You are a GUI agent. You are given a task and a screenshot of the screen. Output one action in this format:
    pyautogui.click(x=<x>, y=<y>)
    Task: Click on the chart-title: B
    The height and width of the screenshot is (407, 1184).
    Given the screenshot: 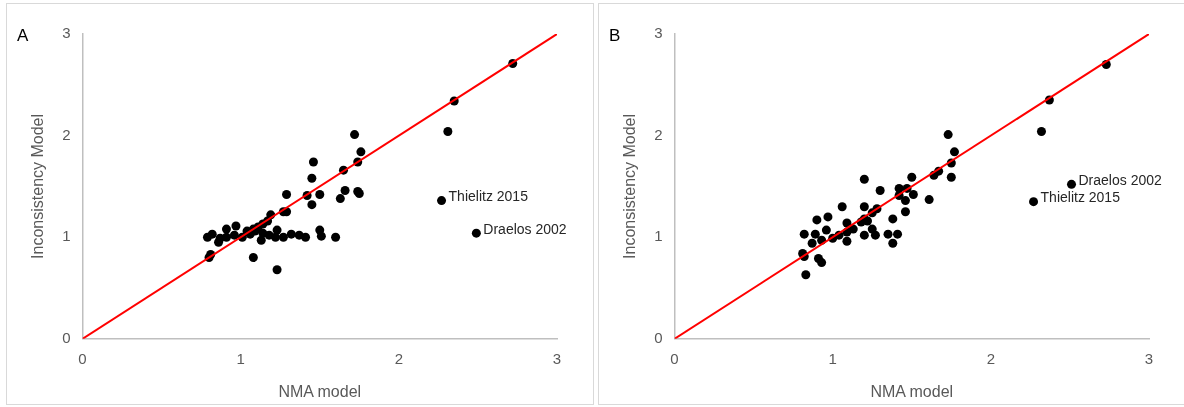 What is the action you would take?
    pyautogui.click(x=615, y=35)
    